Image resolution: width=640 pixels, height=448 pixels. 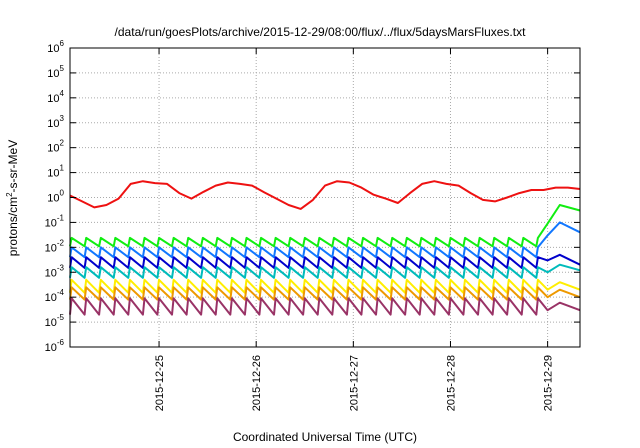 What do you see at coordinates (55, 72) in the screenshot?
I see `y-tick-label: 10⁵` at bounding box center [55, 72].